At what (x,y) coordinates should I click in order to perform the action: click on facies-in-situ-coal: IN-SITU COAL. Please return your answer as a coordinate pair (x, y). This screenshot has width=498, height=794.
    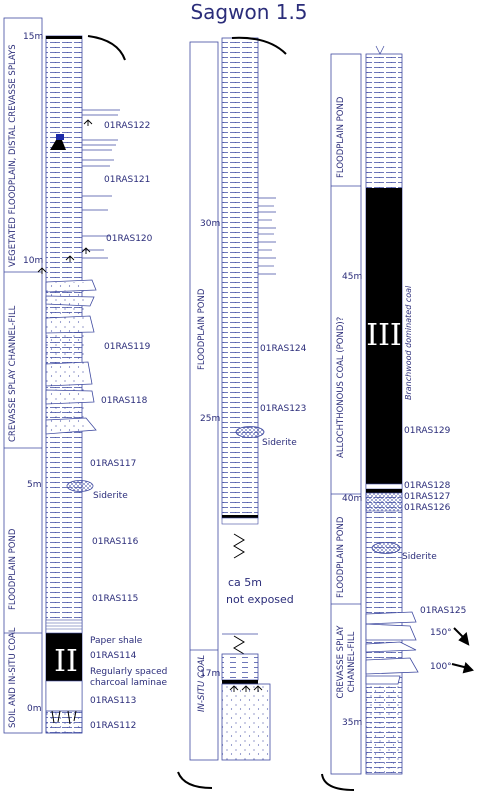
    Looking at the image, I should click on (202, 683).